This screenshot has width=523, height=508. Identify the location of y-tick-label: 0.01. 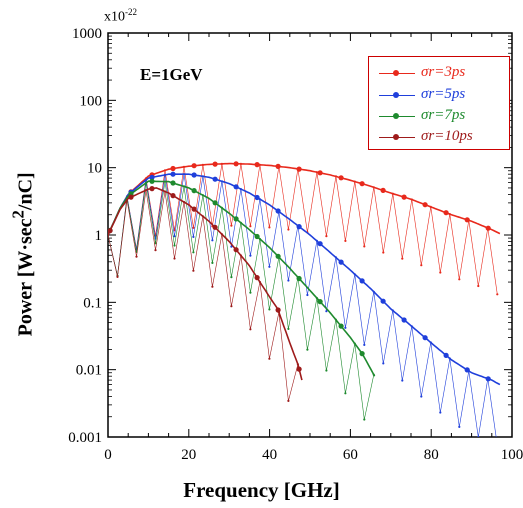
(89, 371).